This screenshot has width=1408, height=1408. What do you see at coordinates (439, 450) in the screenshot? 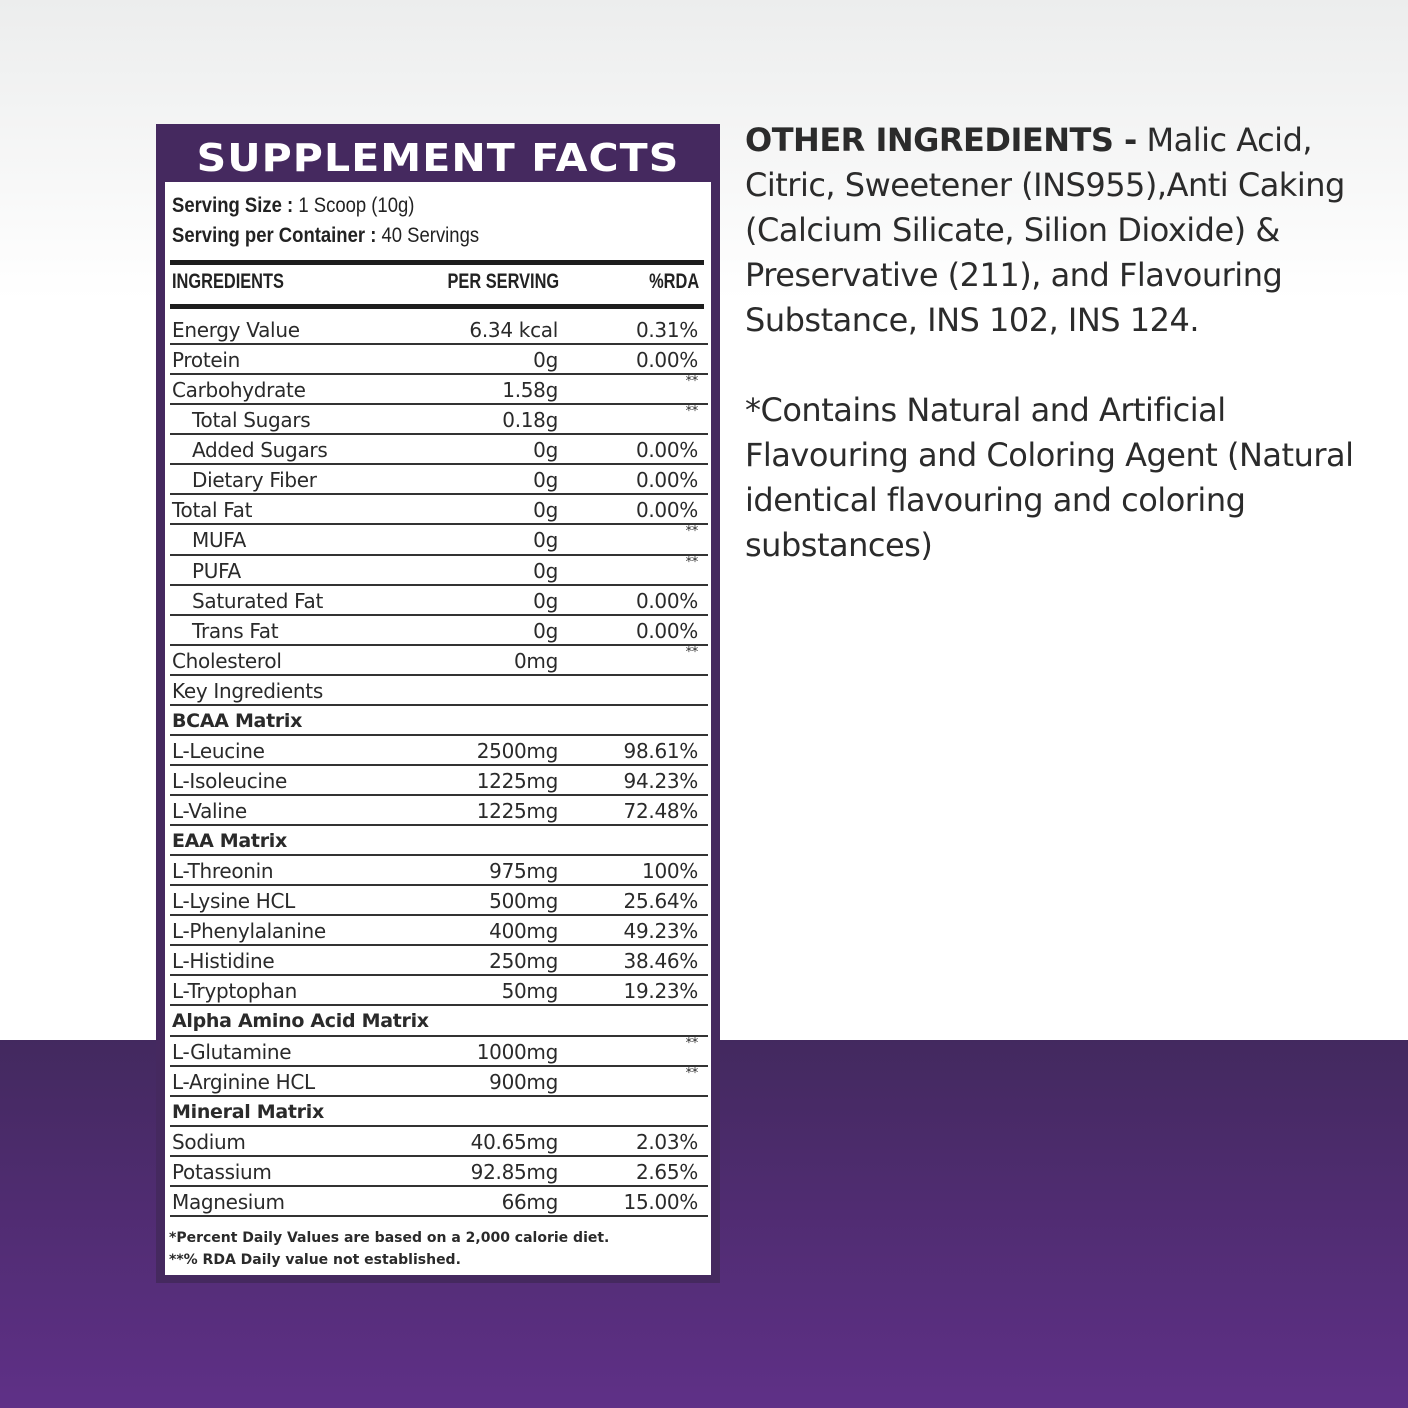
I see `table-row: Added Sugars 0g 0.00%` at bounding box center [439, 450].